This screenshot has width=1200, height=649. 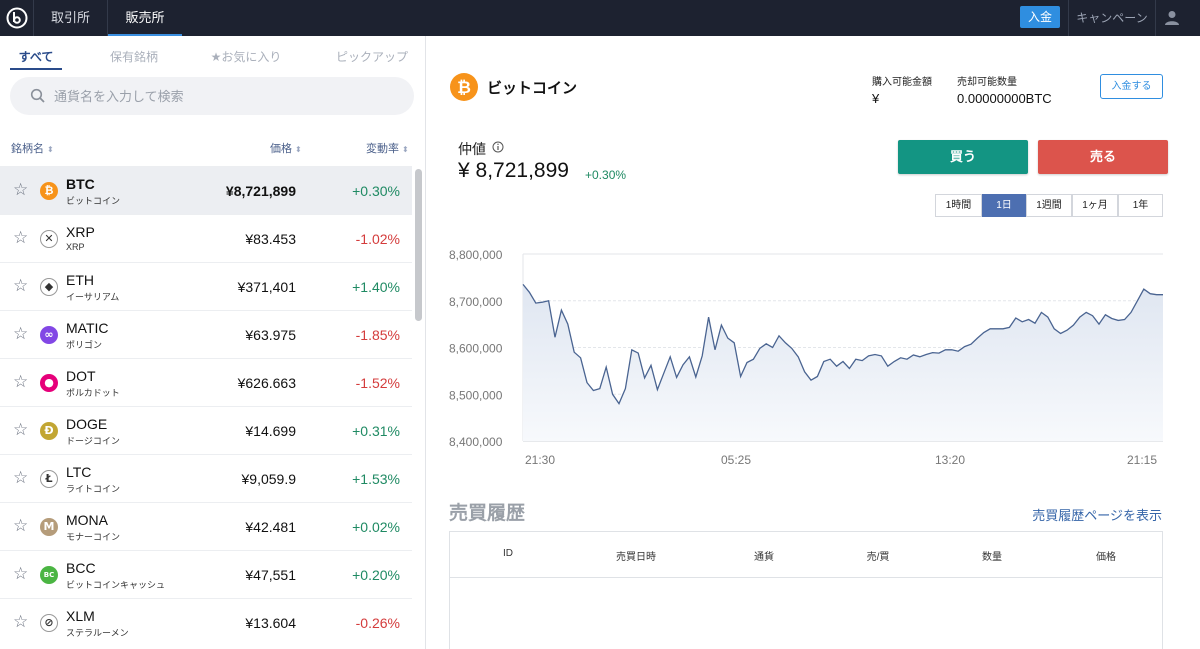 What do you see at coordinates (133, 57) in the screenshot?
I see `filter-tab-holdings: 保有銘柄` at bounding box center [133, 57].